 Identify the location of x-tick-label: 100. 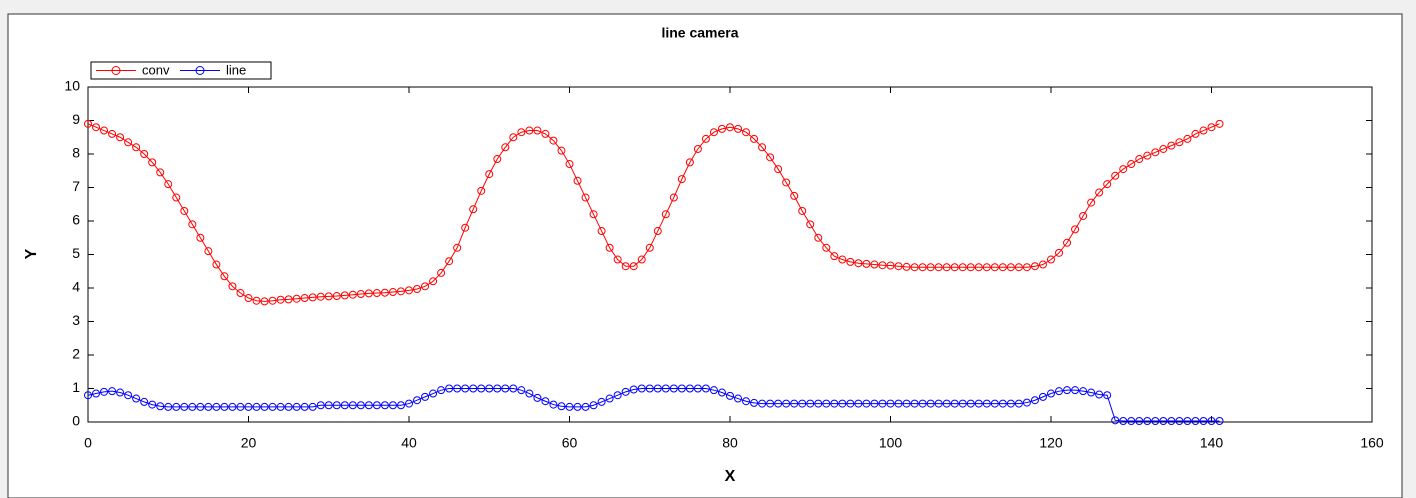
(891, 443).